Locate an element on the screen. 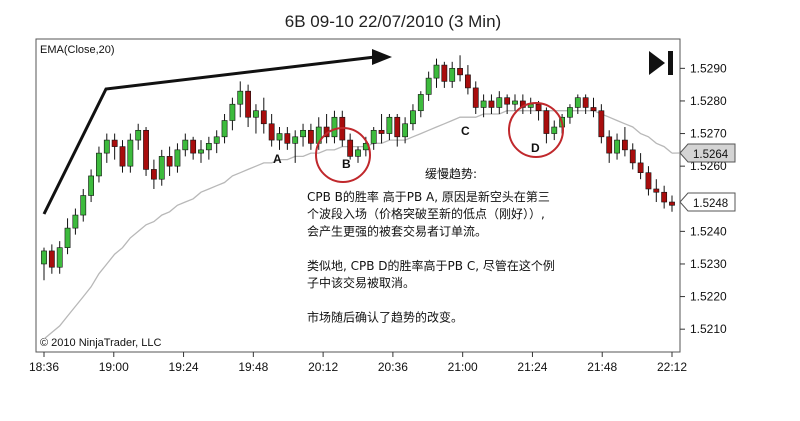 The width and height of the screenshot is (800, 421). x-tick-label: 18:36 is located at coordinates (44, 367).